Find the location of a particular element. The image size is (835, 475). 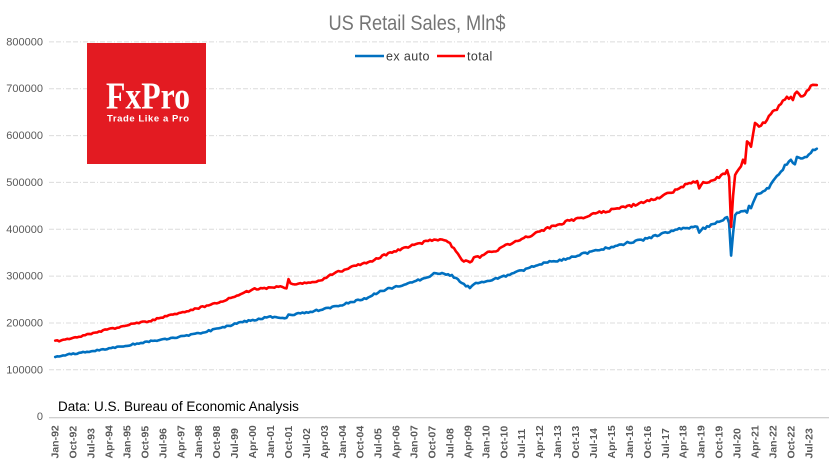

svg-text: 100000 is located at coordinates (24, 370).